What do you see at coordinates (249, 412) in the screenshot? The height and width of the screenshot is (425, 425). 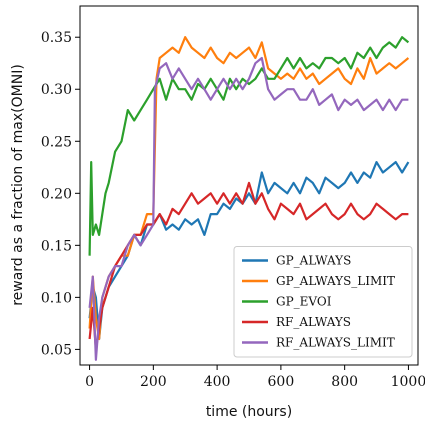 I see `x-axis-label: time (hours)` at bounding box center [249, 412].